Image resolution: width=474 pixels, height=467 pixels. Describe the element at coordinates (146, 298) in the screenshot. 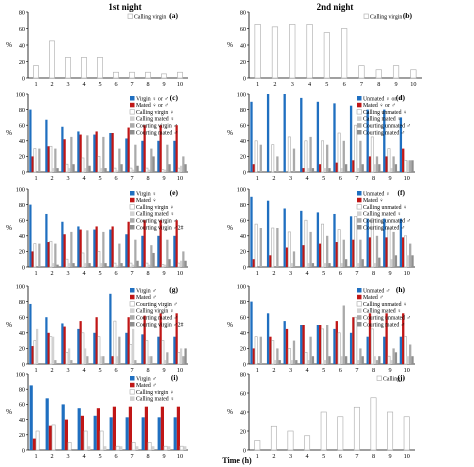

I see `legend-entry: Mated ♂` at that location.